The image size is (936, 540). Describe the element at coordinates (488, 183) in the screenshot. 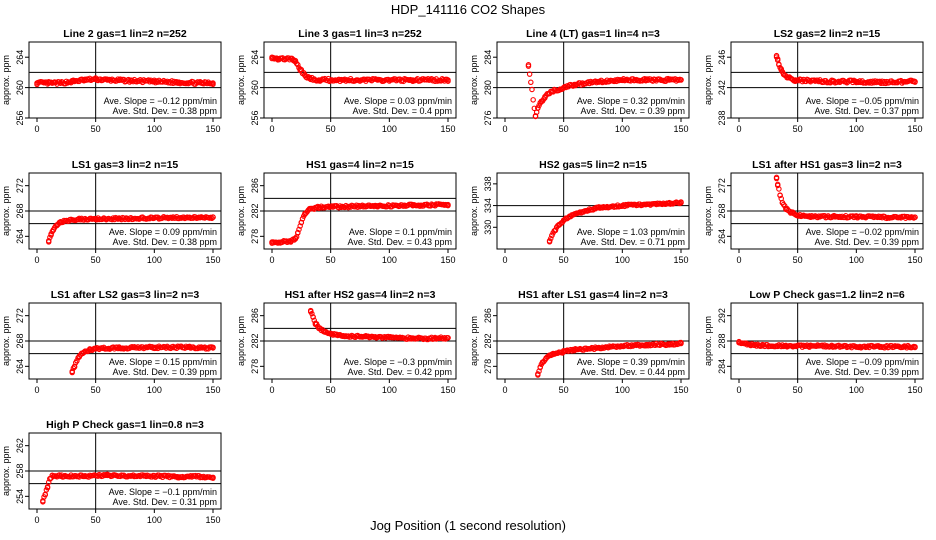

I see `y-tick-label: 338` at that location.